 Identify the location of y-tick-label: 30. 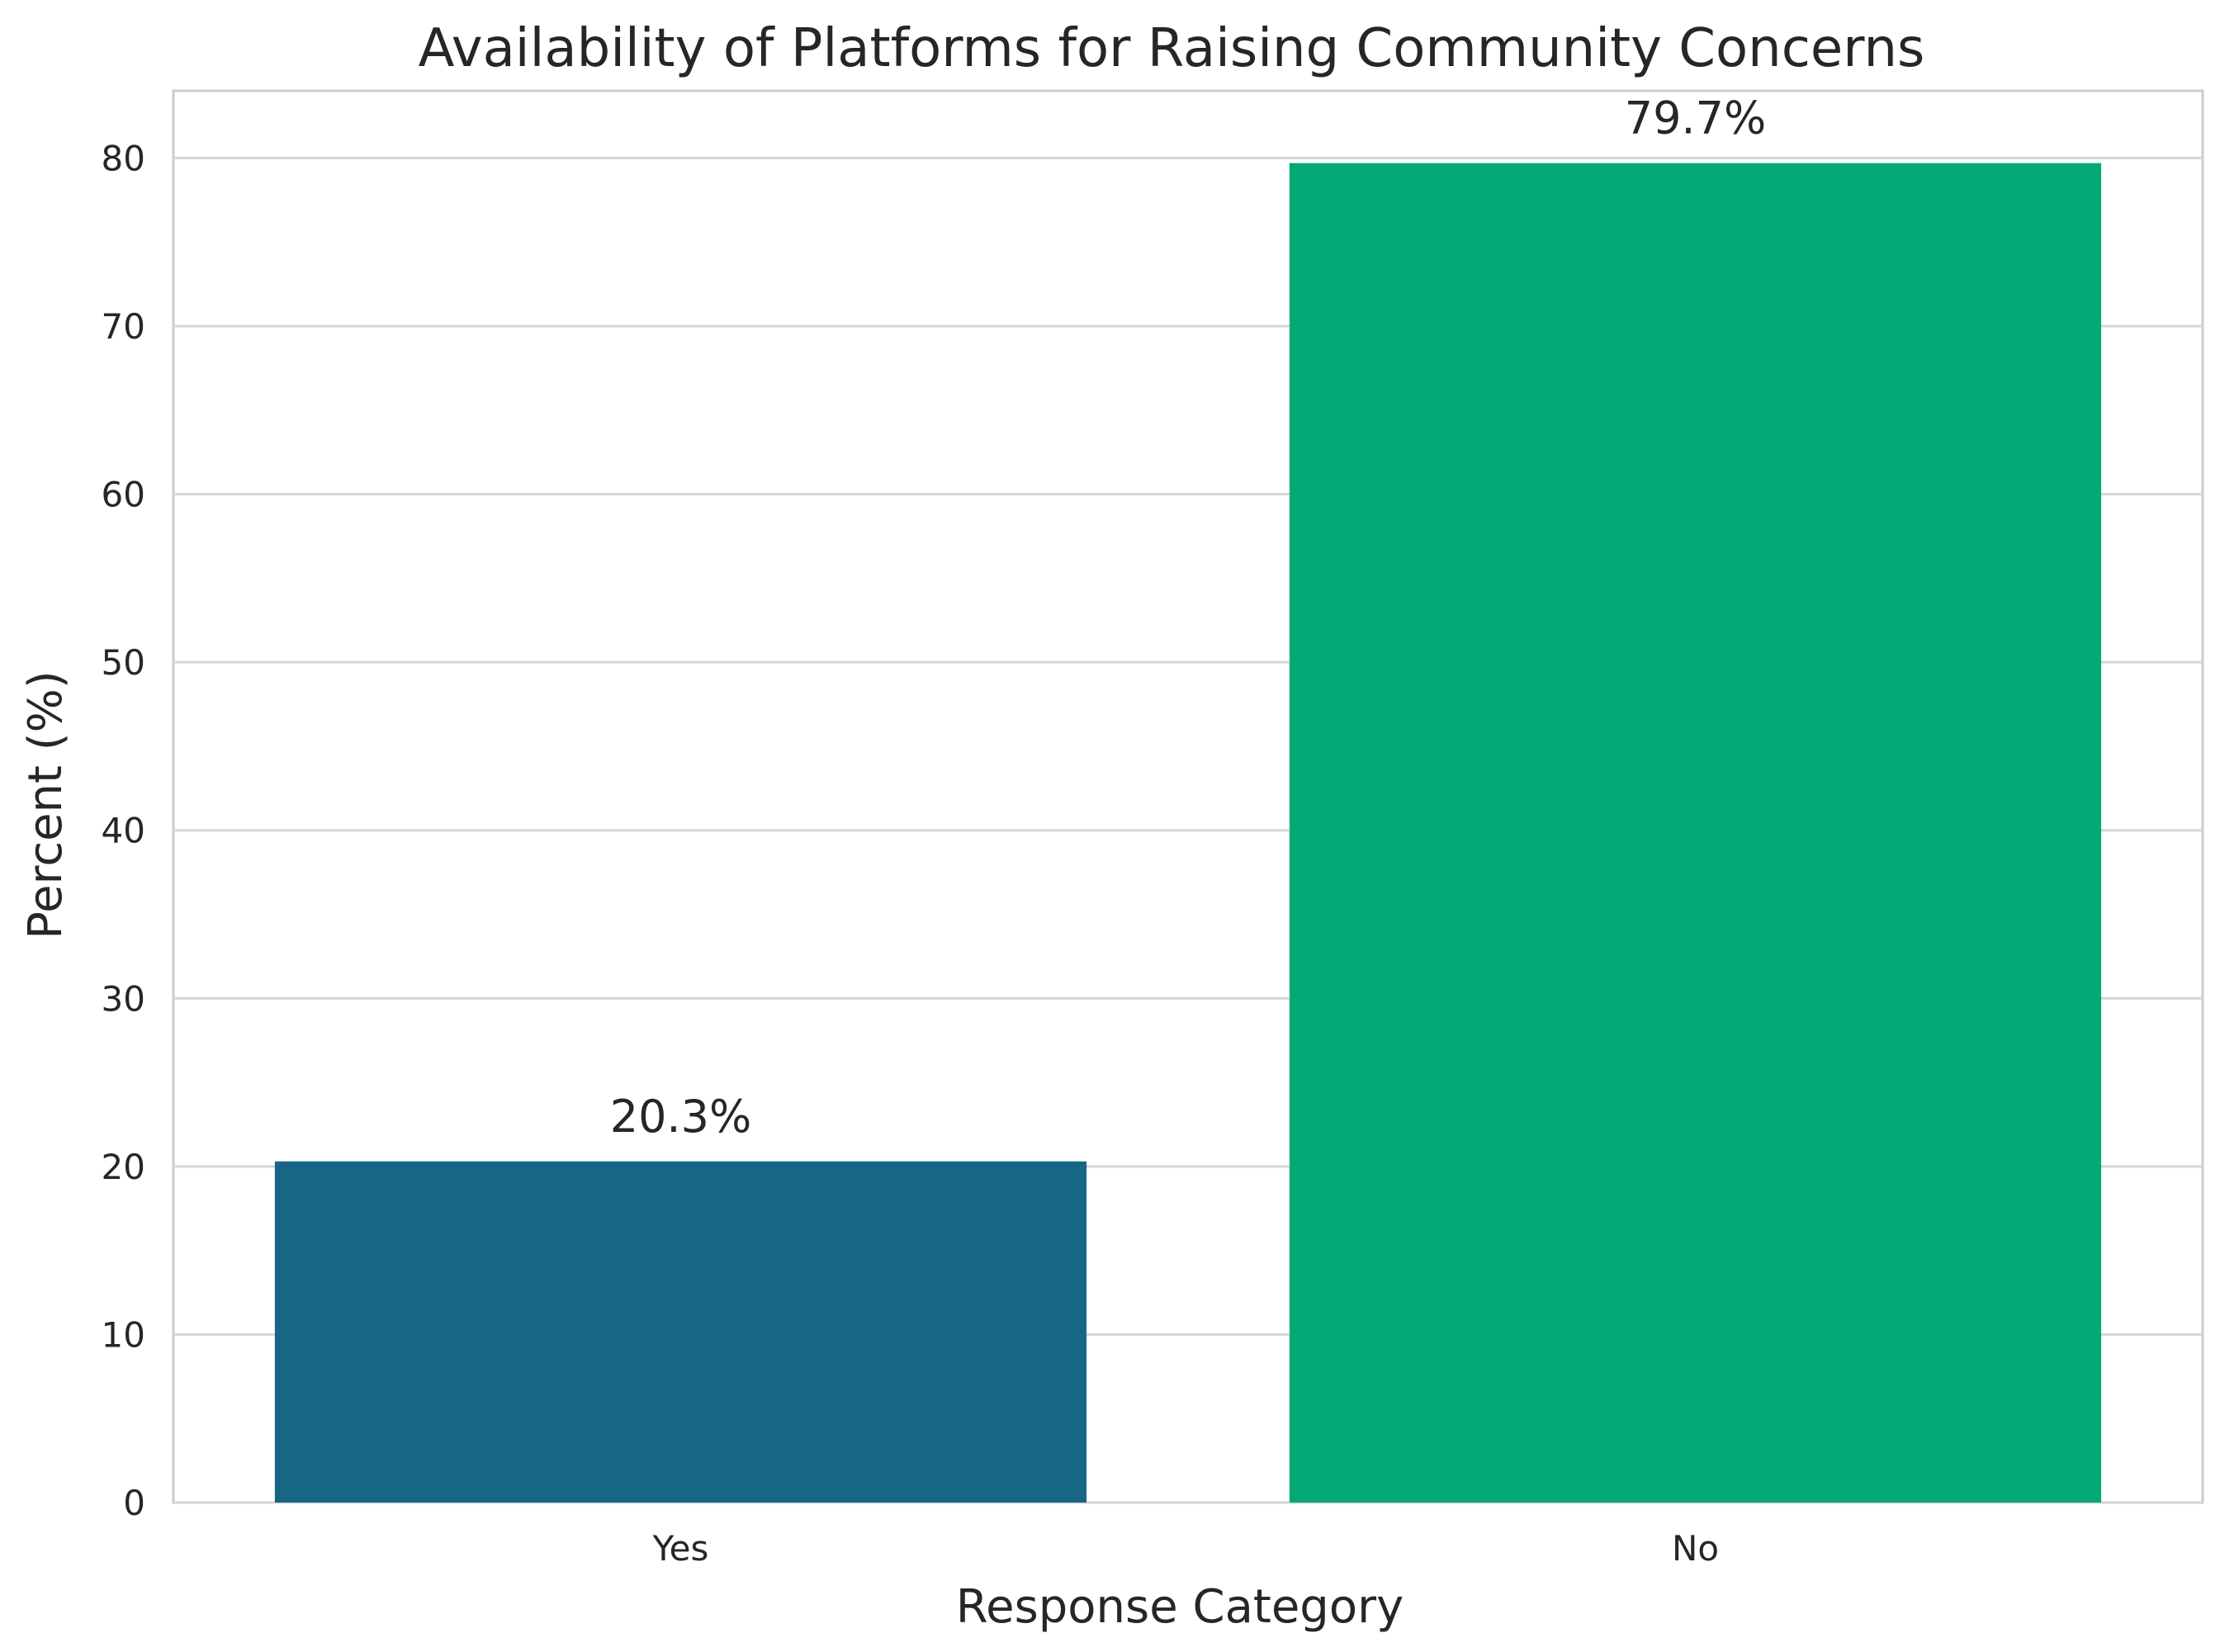
(123, 998).